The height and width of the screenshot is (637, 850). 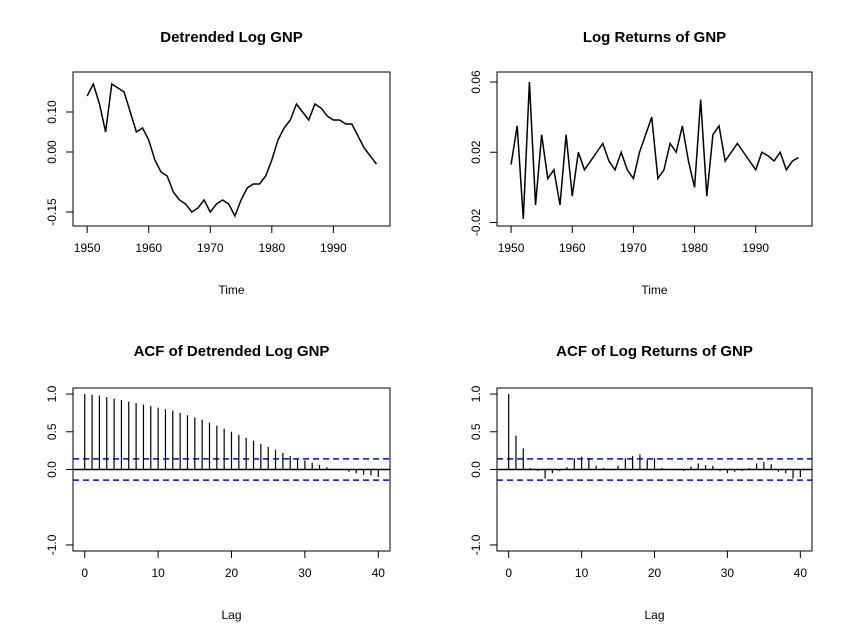 What do you see at coordinates (232, 351) in the screenshot?
I see `panel-title: ACF of Detrended Log GNP` at bounding box center [232, 351].